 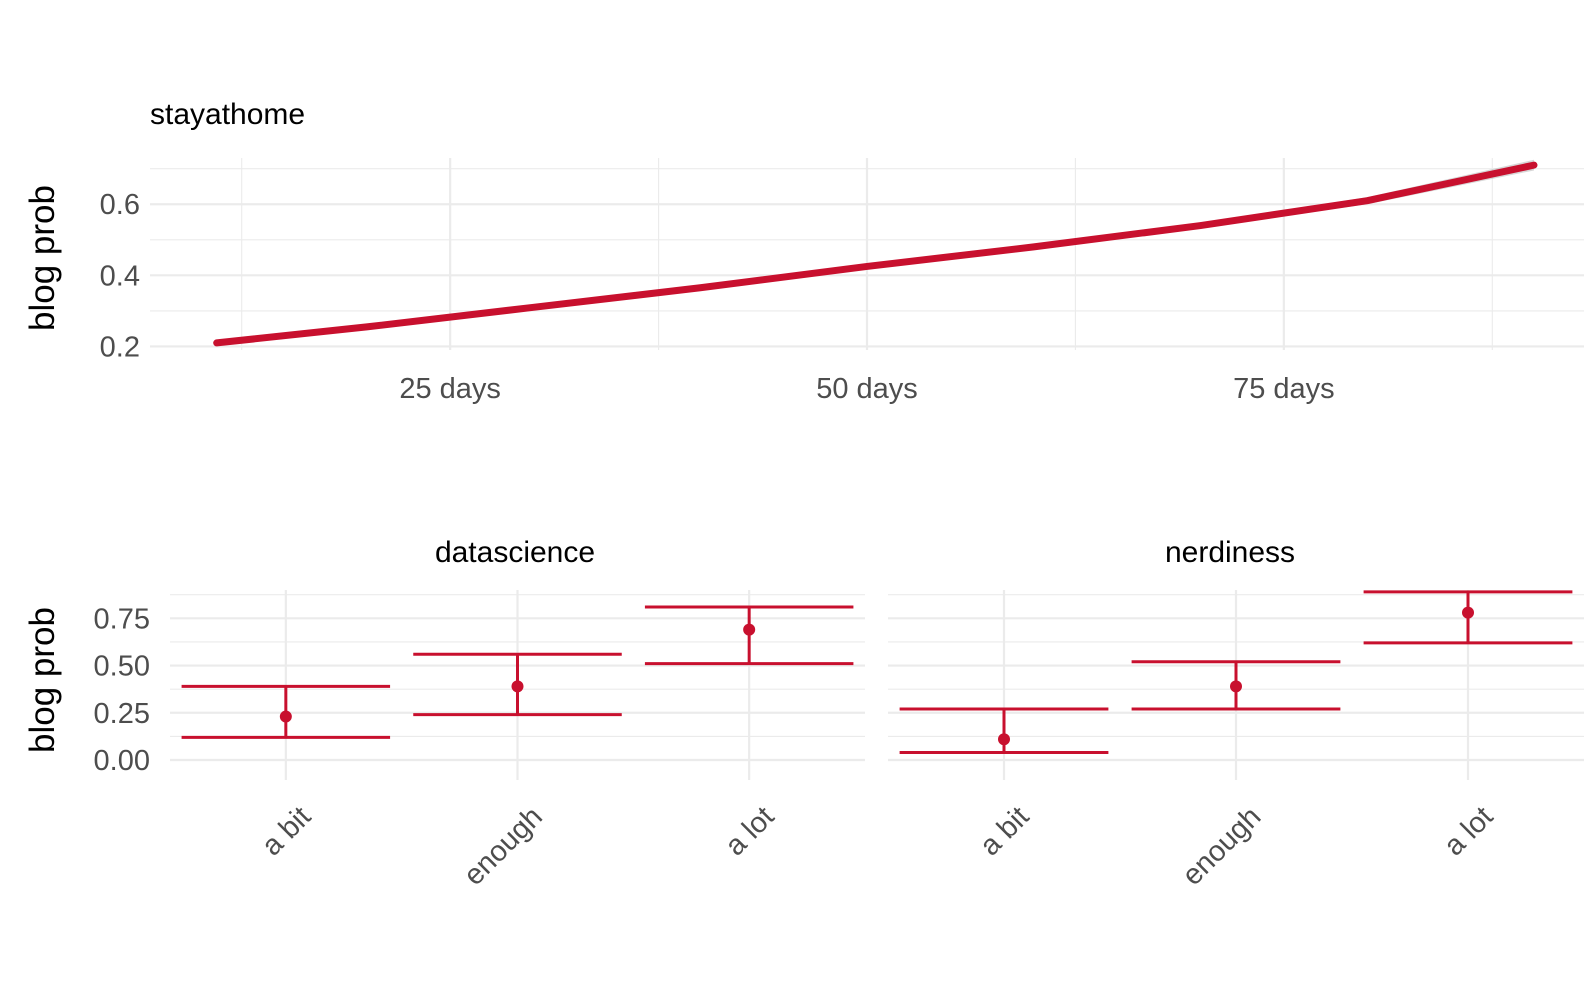 I want to click on datascience-x-tick-labels: a bit enough a lot, so click(x=518, y=846).